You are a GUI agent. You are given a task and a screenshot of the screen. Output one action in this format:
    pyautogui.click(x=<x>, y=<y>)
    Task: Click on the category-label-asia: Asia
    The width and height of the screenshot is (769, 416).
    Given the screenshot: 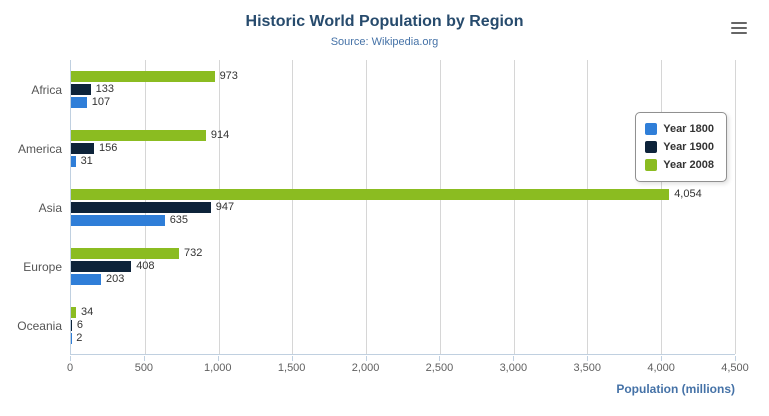 What is the action you would take?
    pyautogui.click(x=50, y=207)
    